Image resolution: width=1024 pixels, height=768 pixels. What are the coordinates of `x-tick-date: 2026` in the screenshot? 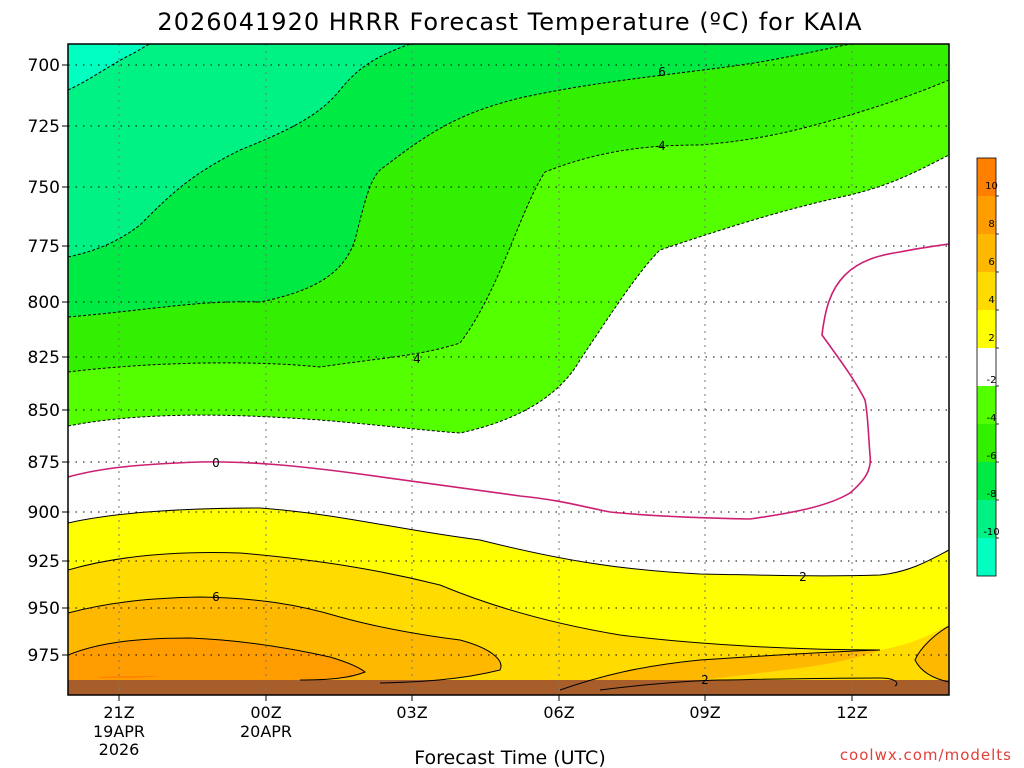 It's located at (119, 749).